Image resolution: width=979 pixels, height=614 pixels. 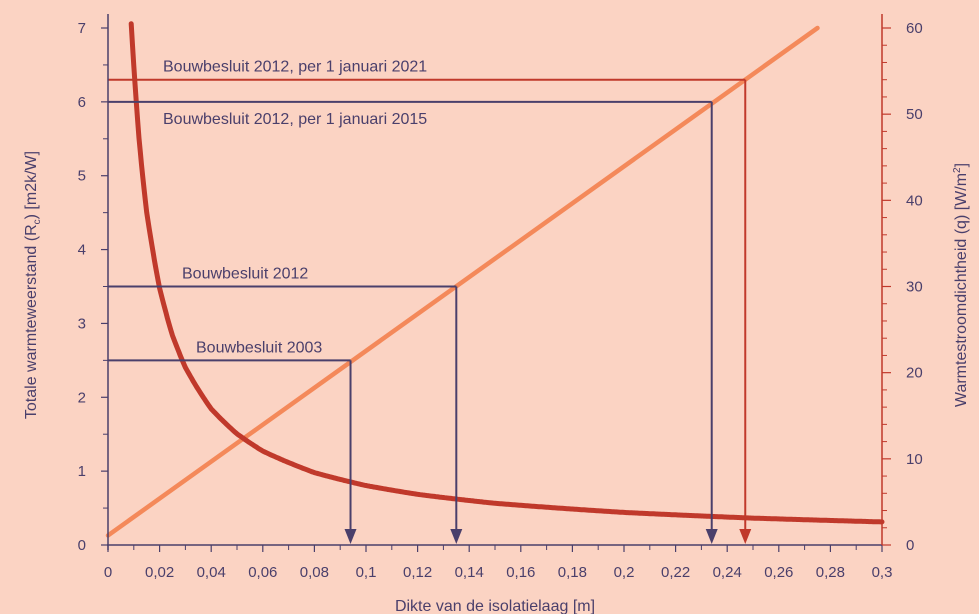 I want to click on x-tick-label: 0,08, so click(x=314, y=572).